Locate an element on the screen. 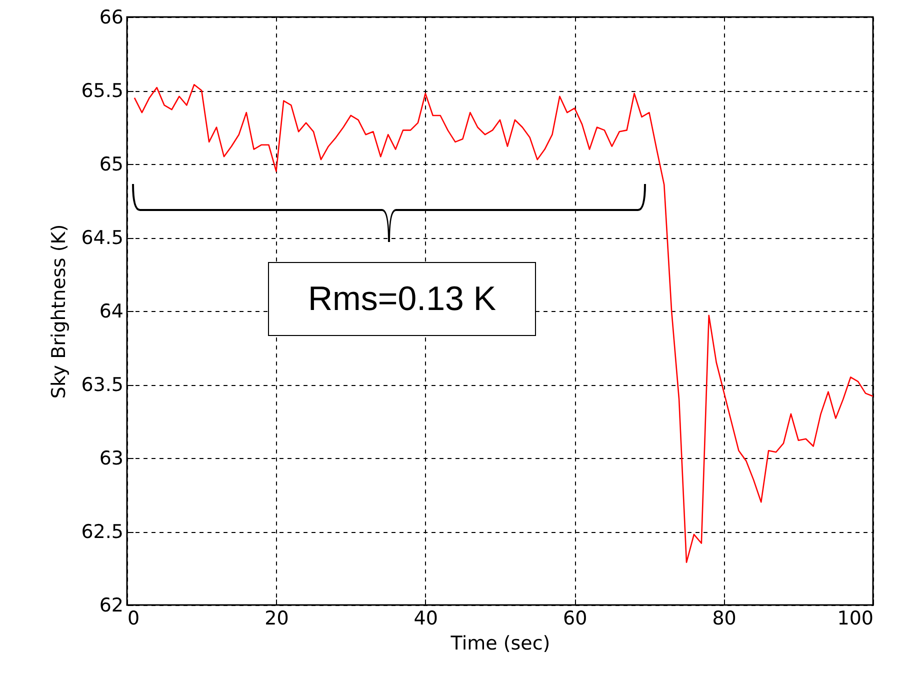 The height and width of the screenshot is (679, 918). y-axis-title: Sky Brightness (K) is located at coordinates (59, 311).